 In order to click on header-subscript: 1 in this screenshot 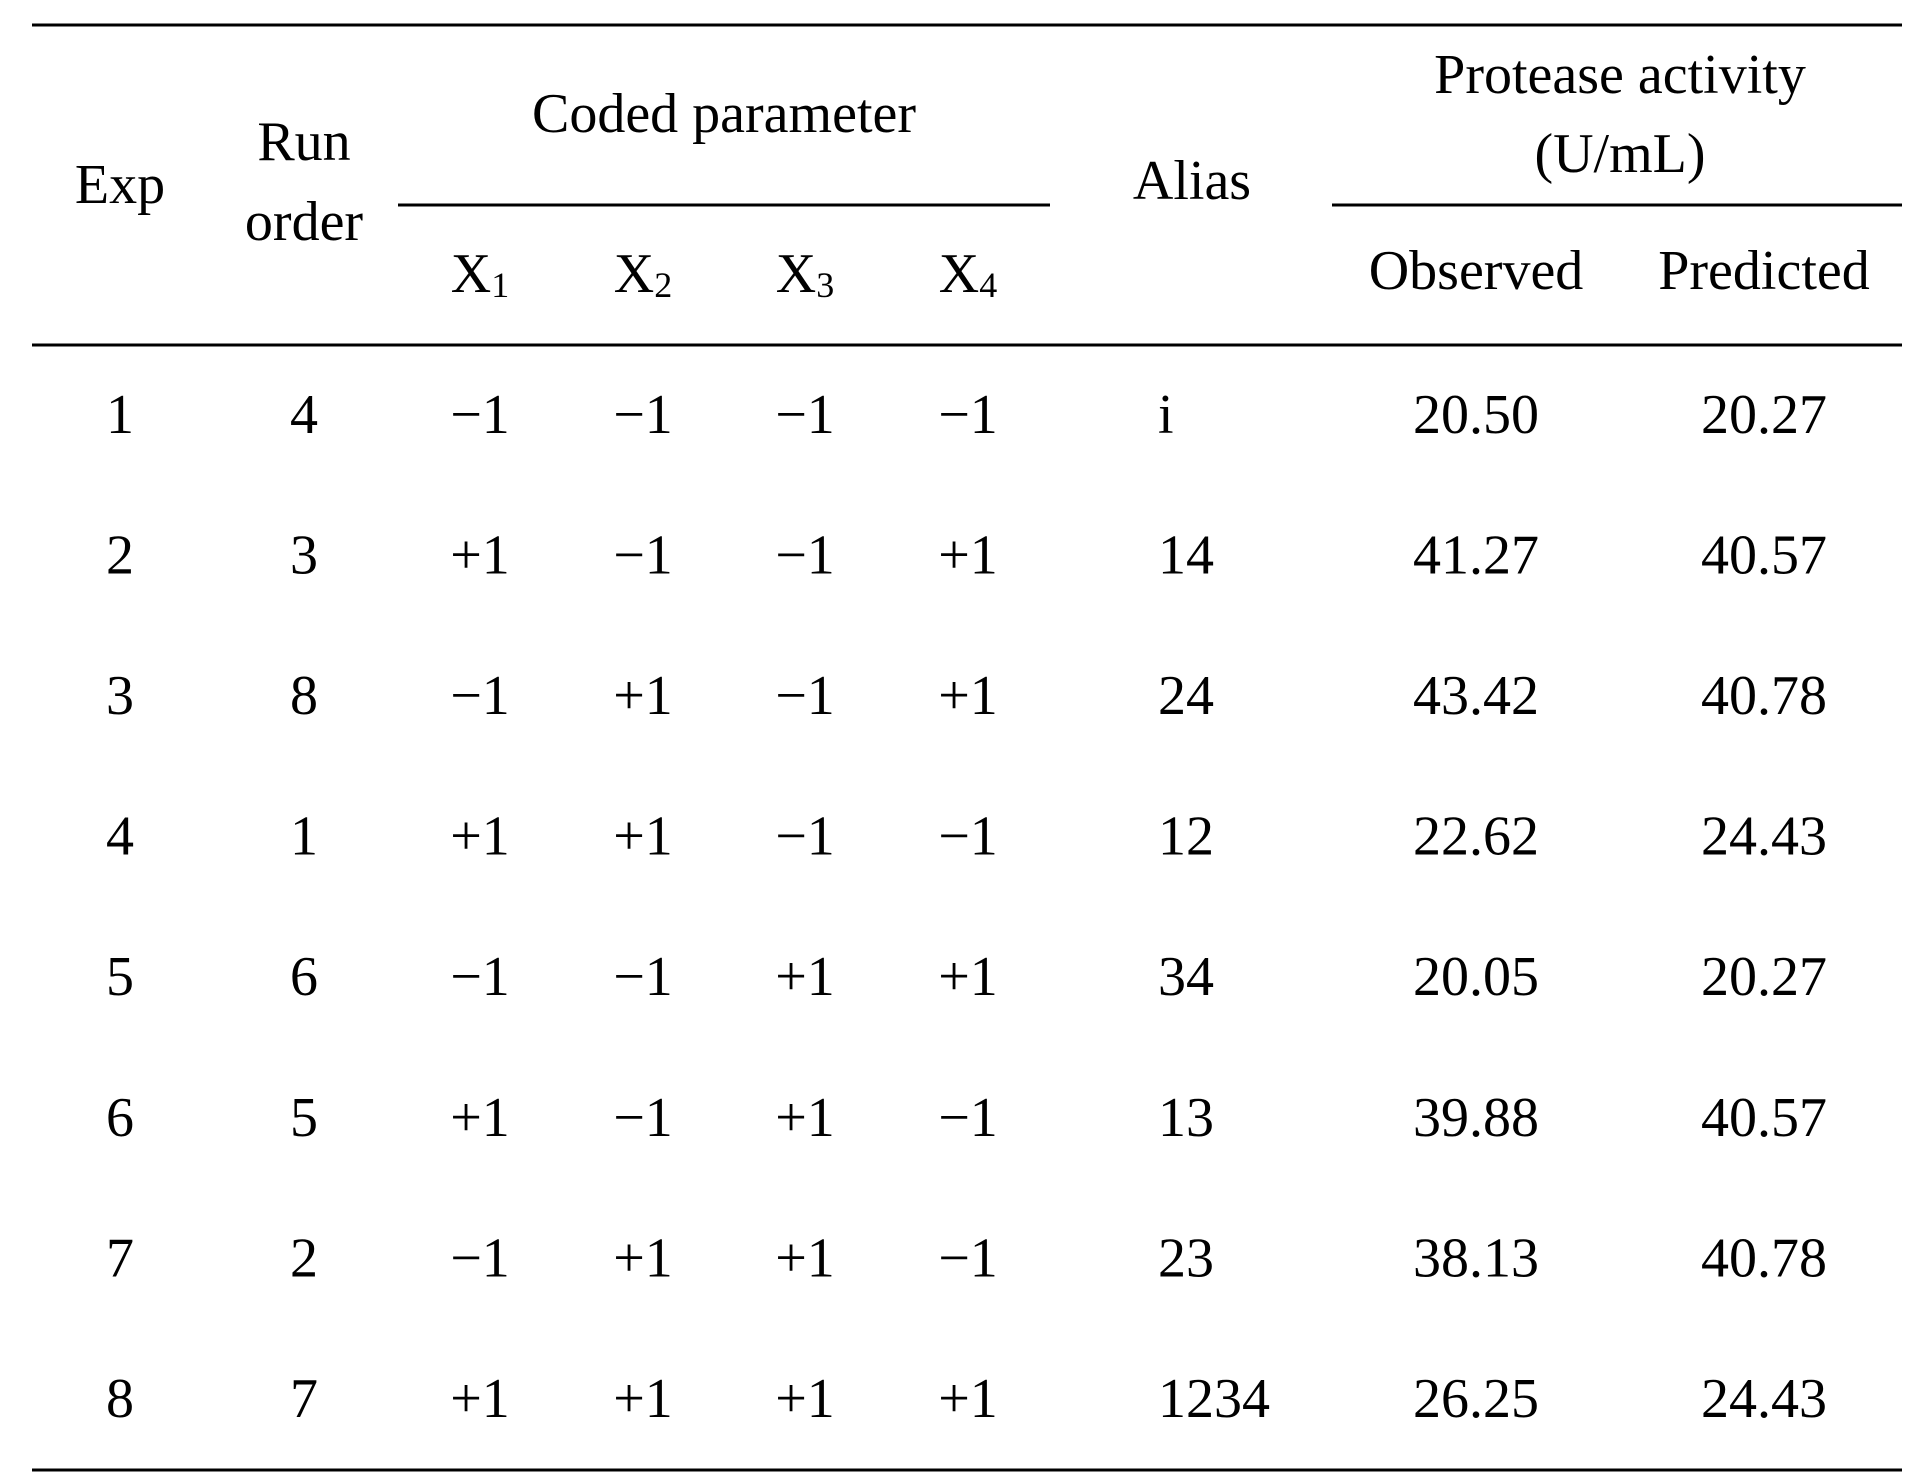, I will do `click(500, 285)`.